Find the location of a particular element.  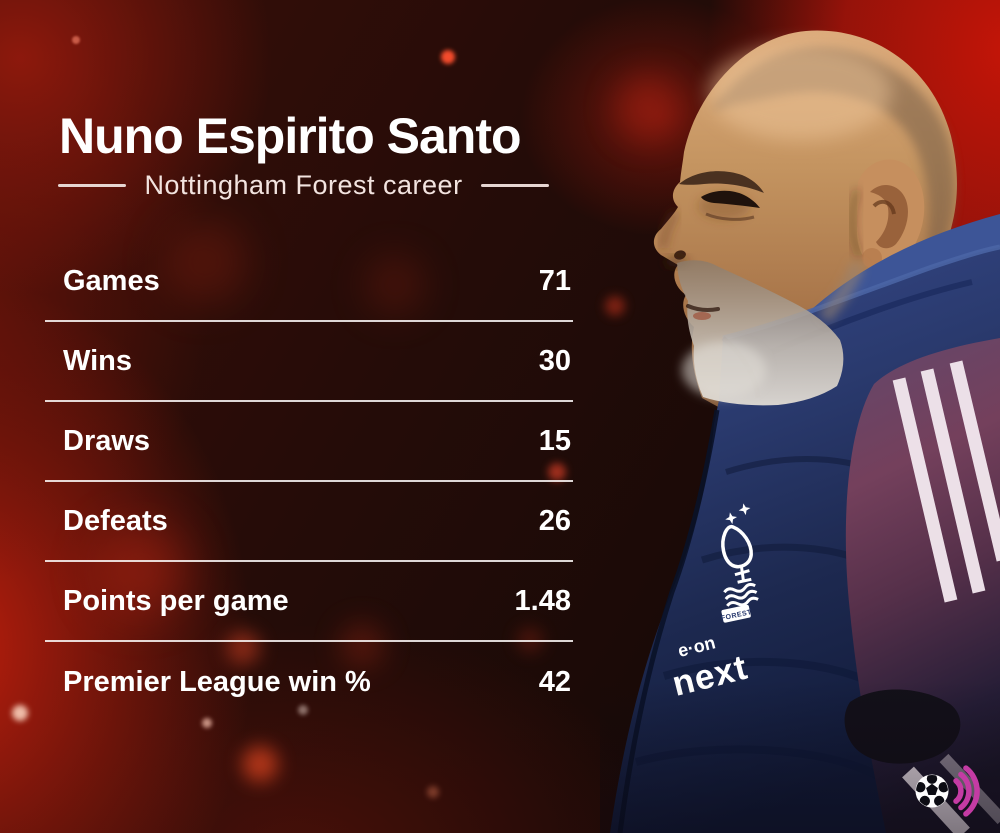

eyebrow is located at coordinates (721, 182).